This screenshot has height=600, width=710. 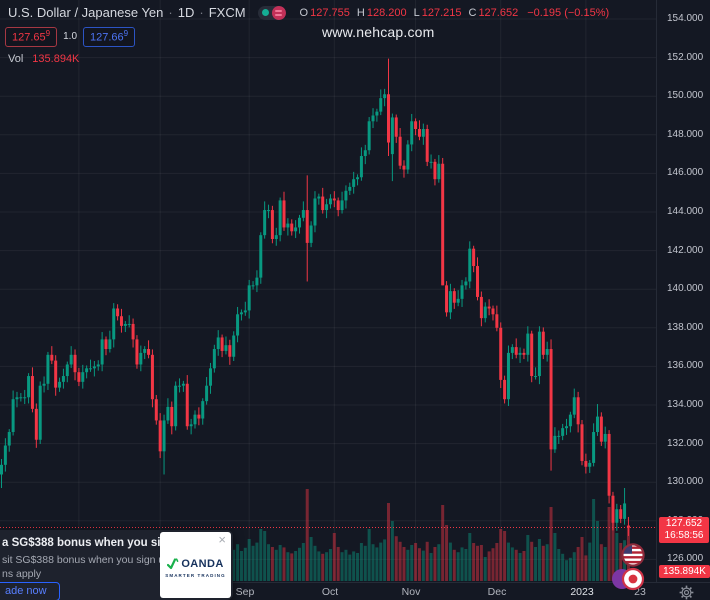 I want to click on market-status-toggle, so click(x=271, y=12).